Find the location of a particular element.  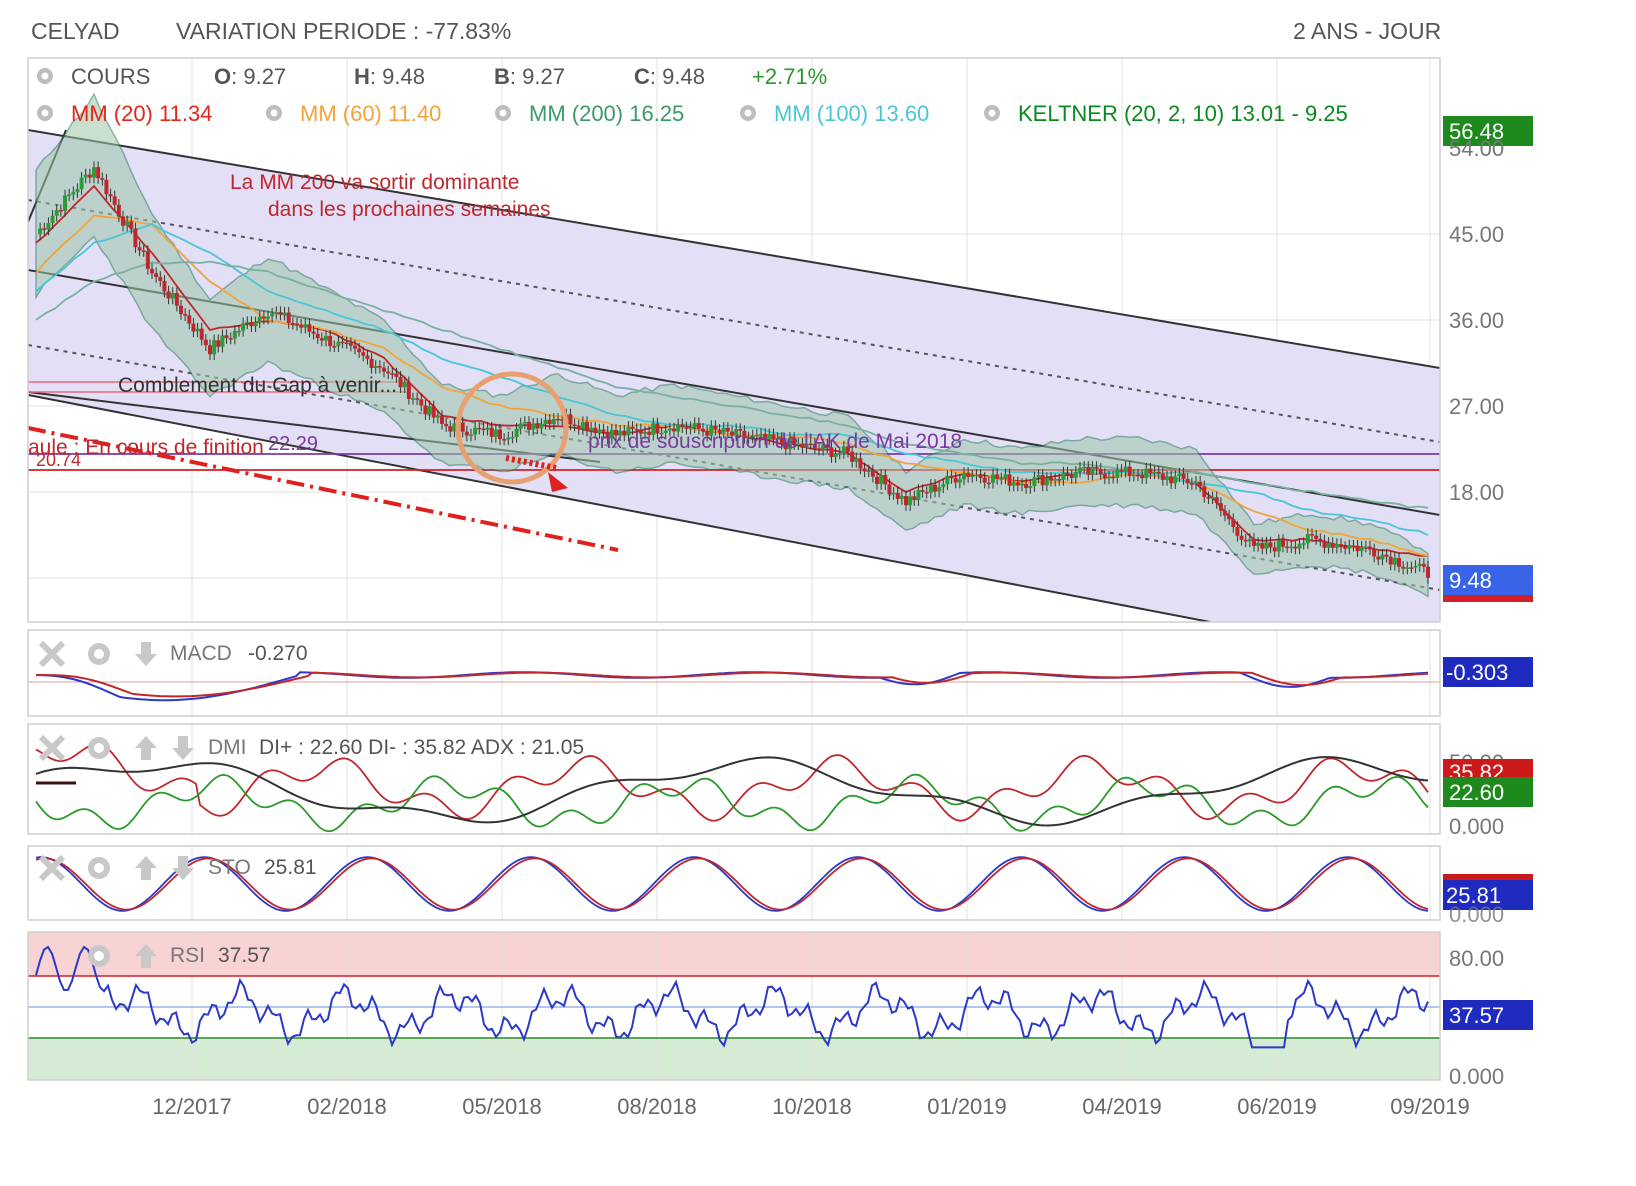

low-value: B: 9.27 is located at coordinates (529, 76).